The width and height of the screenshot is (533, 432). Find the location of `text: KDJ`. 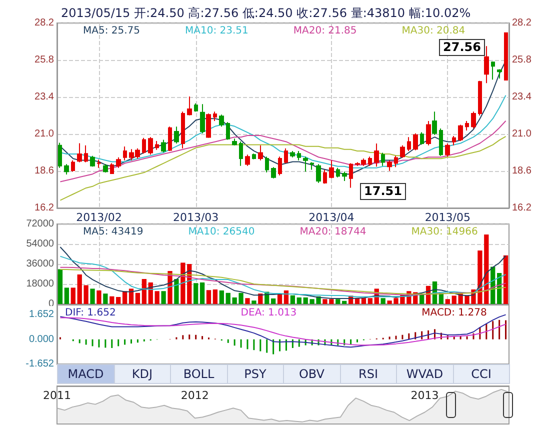

text: KDJ is located at coordinates (142, 374).